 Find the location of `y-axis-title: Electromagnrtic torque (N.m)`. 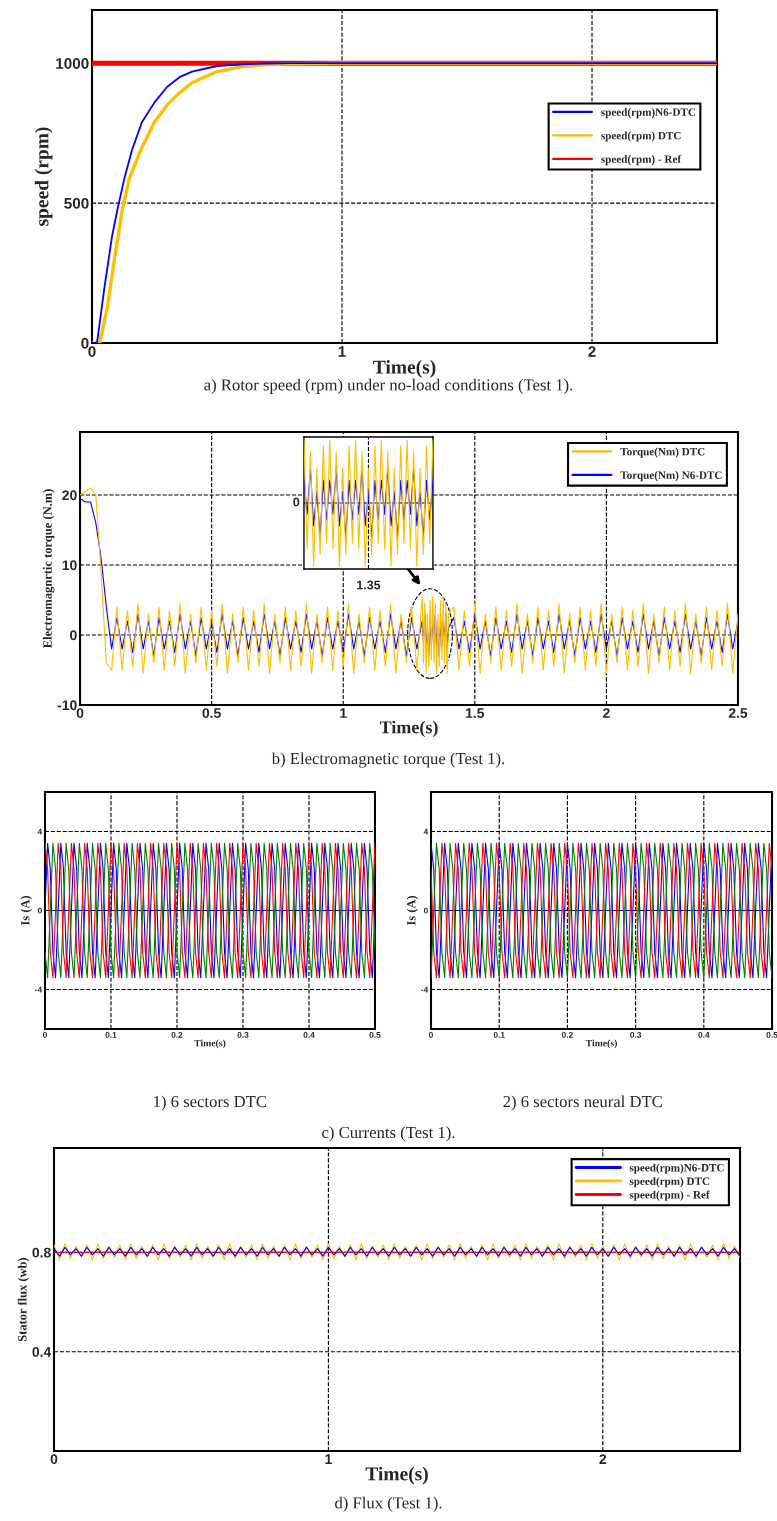

y-axis-title: Electromagnrtic torque (N.m) is located at coordinates (48, 569).